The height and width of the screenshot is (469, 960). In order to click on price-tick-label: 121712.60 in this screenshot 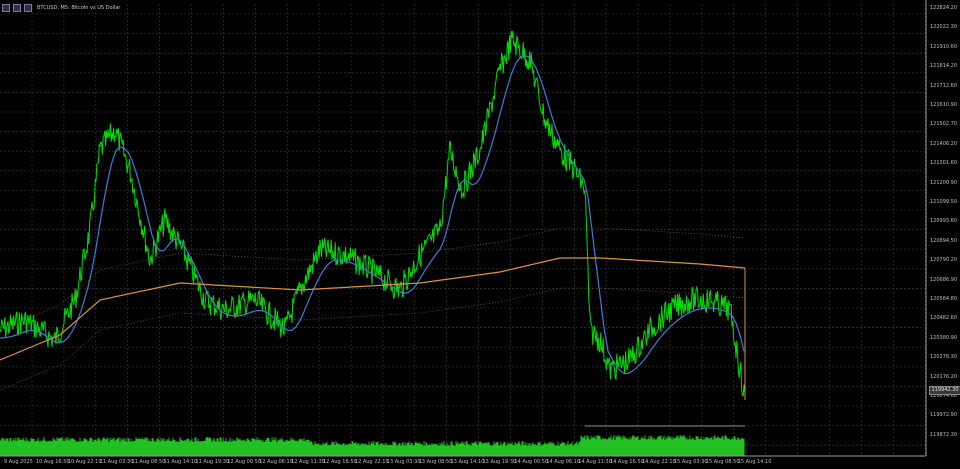, I will do `click(944, 85)`.